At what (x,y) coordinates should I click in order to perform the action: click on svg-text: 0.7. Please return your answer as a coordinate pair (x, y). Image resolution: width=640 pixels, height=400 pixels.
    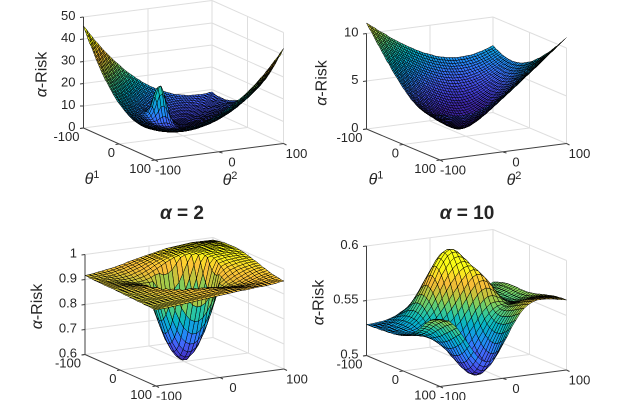
    Looking at the image, I should click on (68, 328).